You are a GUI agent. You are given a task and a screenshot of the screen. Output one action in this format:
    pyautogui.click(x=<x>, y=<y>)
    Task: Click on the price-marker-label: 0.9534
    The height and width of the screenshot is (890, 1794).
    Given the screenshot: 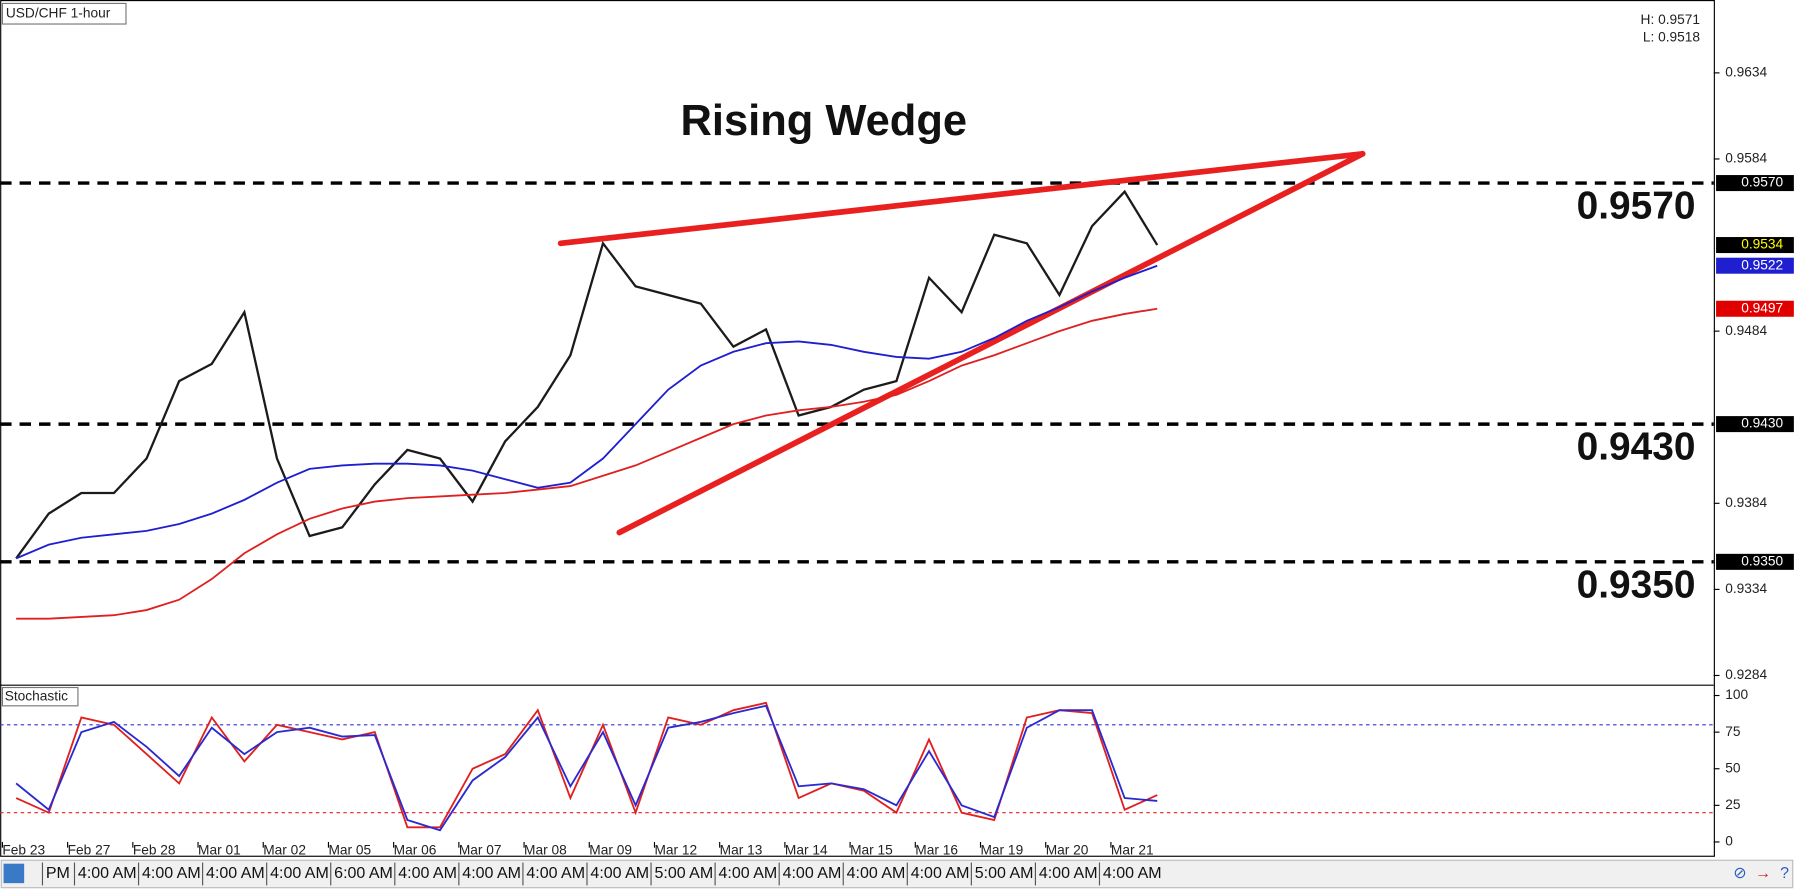 What is the action you would take?
    pyautogui.click(x=1762, y=244)
    